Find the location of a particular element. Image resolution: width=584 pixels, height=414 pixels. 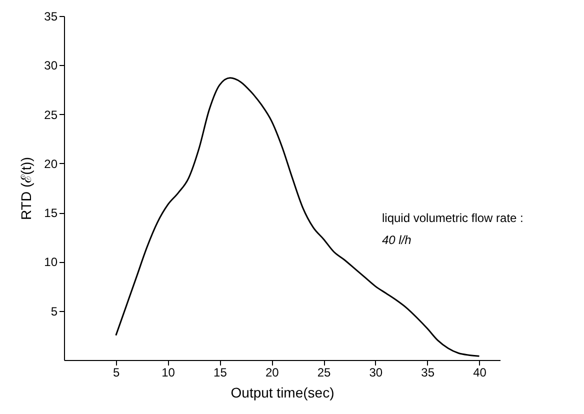

y-tick-label: 5 is located at coordinates (54, 311).